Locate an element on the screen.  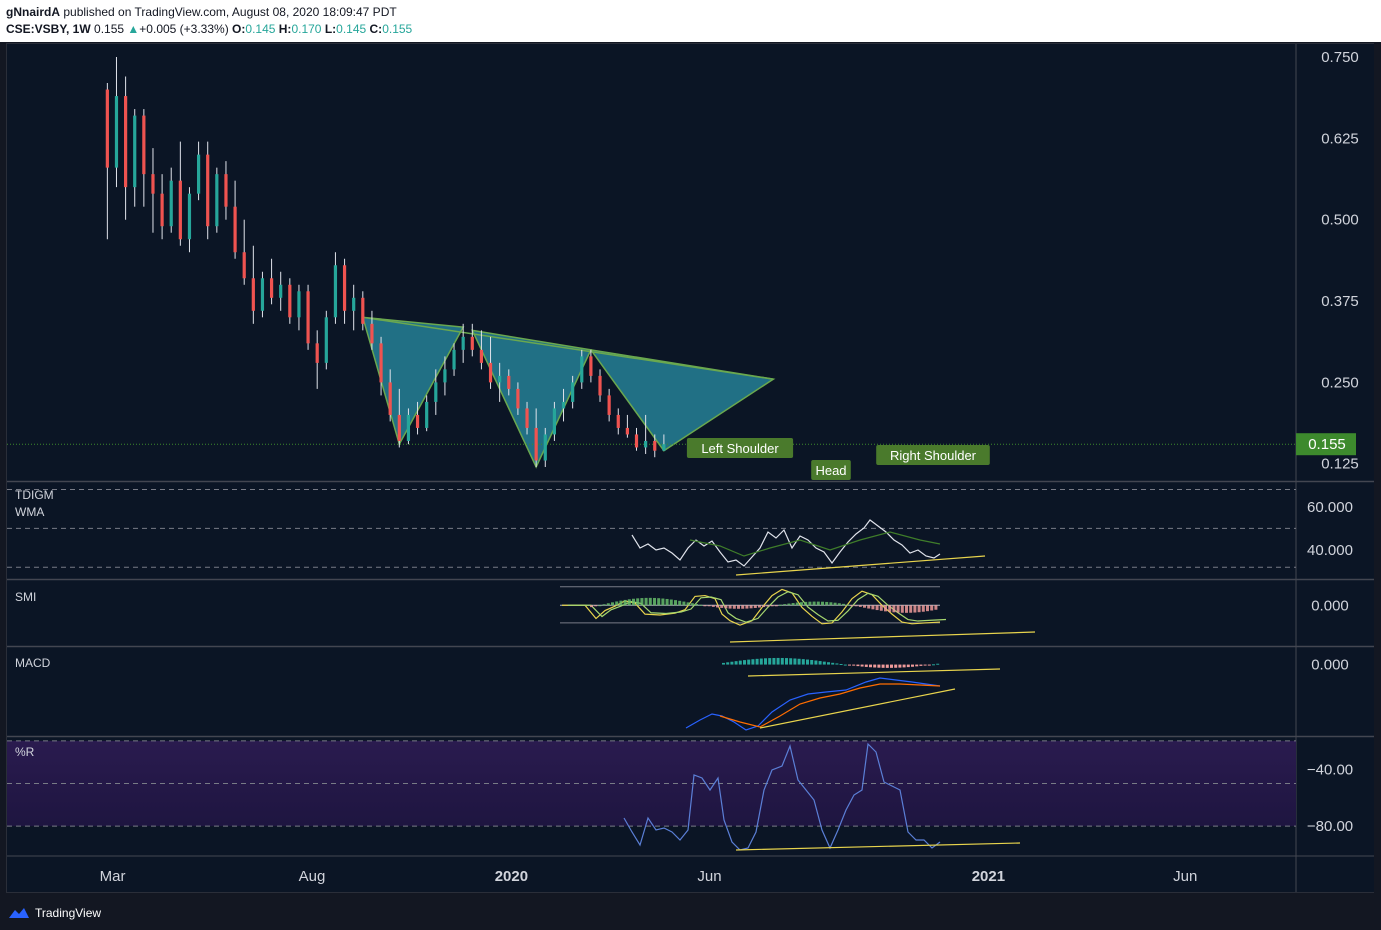
panel-3-tick-1: −80.00 is located at coordinates (1330, 826).